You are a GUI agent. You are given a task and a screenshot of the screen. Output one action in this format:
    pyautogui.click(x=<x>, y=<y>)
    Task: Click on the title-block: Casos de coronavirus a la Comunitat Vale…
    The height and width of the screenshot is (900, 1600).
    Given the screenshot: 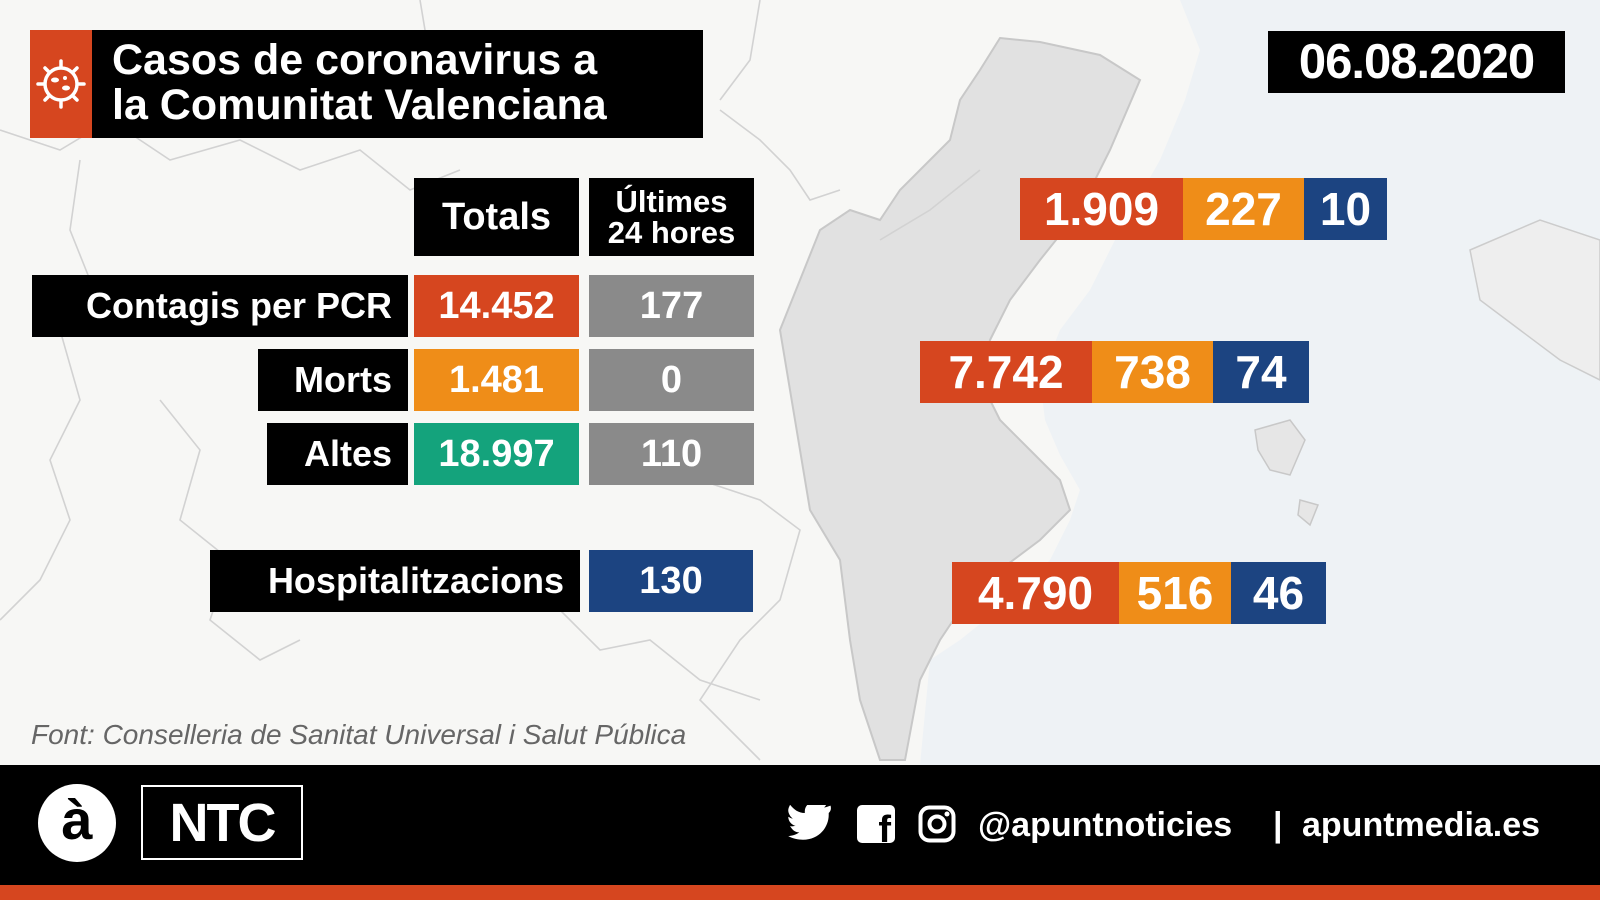 What is the action you would take?
    pyautogui.click(x=366, y=84)
    